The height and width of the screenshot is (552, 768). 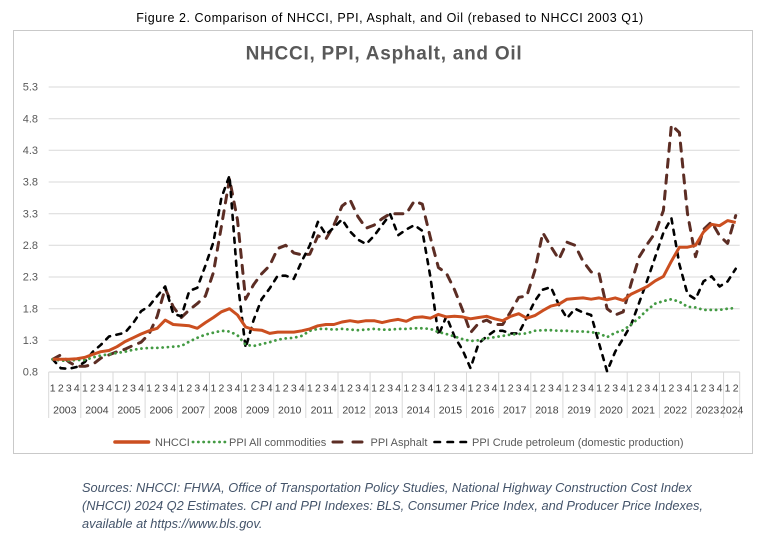 What do you see at coordinates (30, 151) in the screenshot?
I see `svg-text: 4.3` at bounding box center [30, 151].